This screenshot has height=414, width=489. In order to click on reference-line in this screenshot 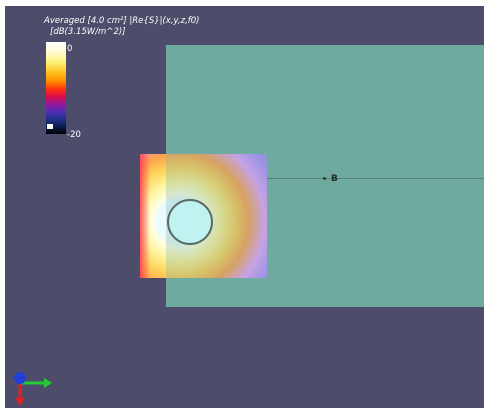, I will do `click(375, 178)`.